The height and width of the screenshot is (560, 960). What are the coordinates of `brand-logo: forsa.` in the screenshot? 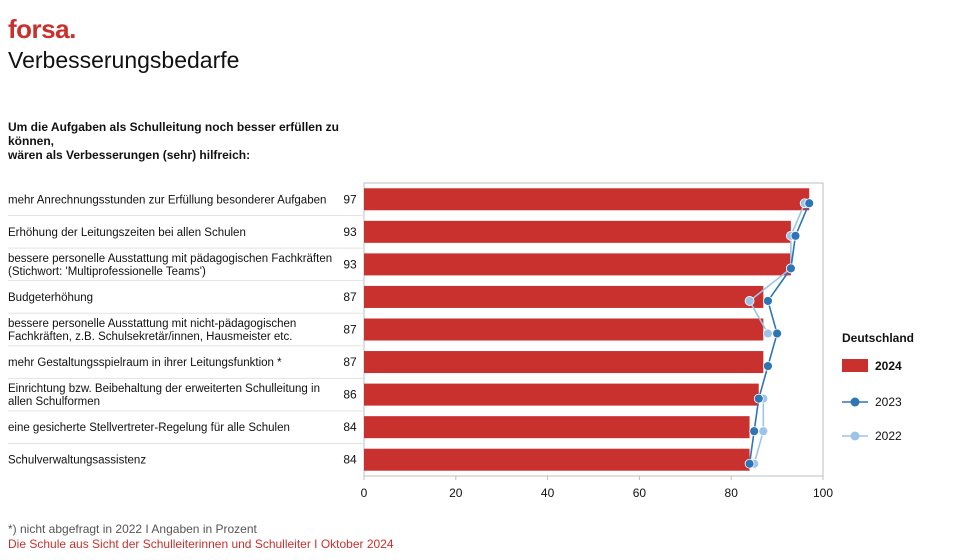 It's located at (42, 29).